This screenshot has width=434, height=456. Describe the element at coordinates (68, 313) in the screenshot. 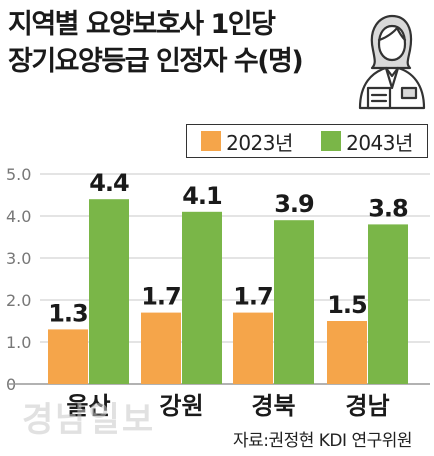

I see `data-label: 1.3` at that location.